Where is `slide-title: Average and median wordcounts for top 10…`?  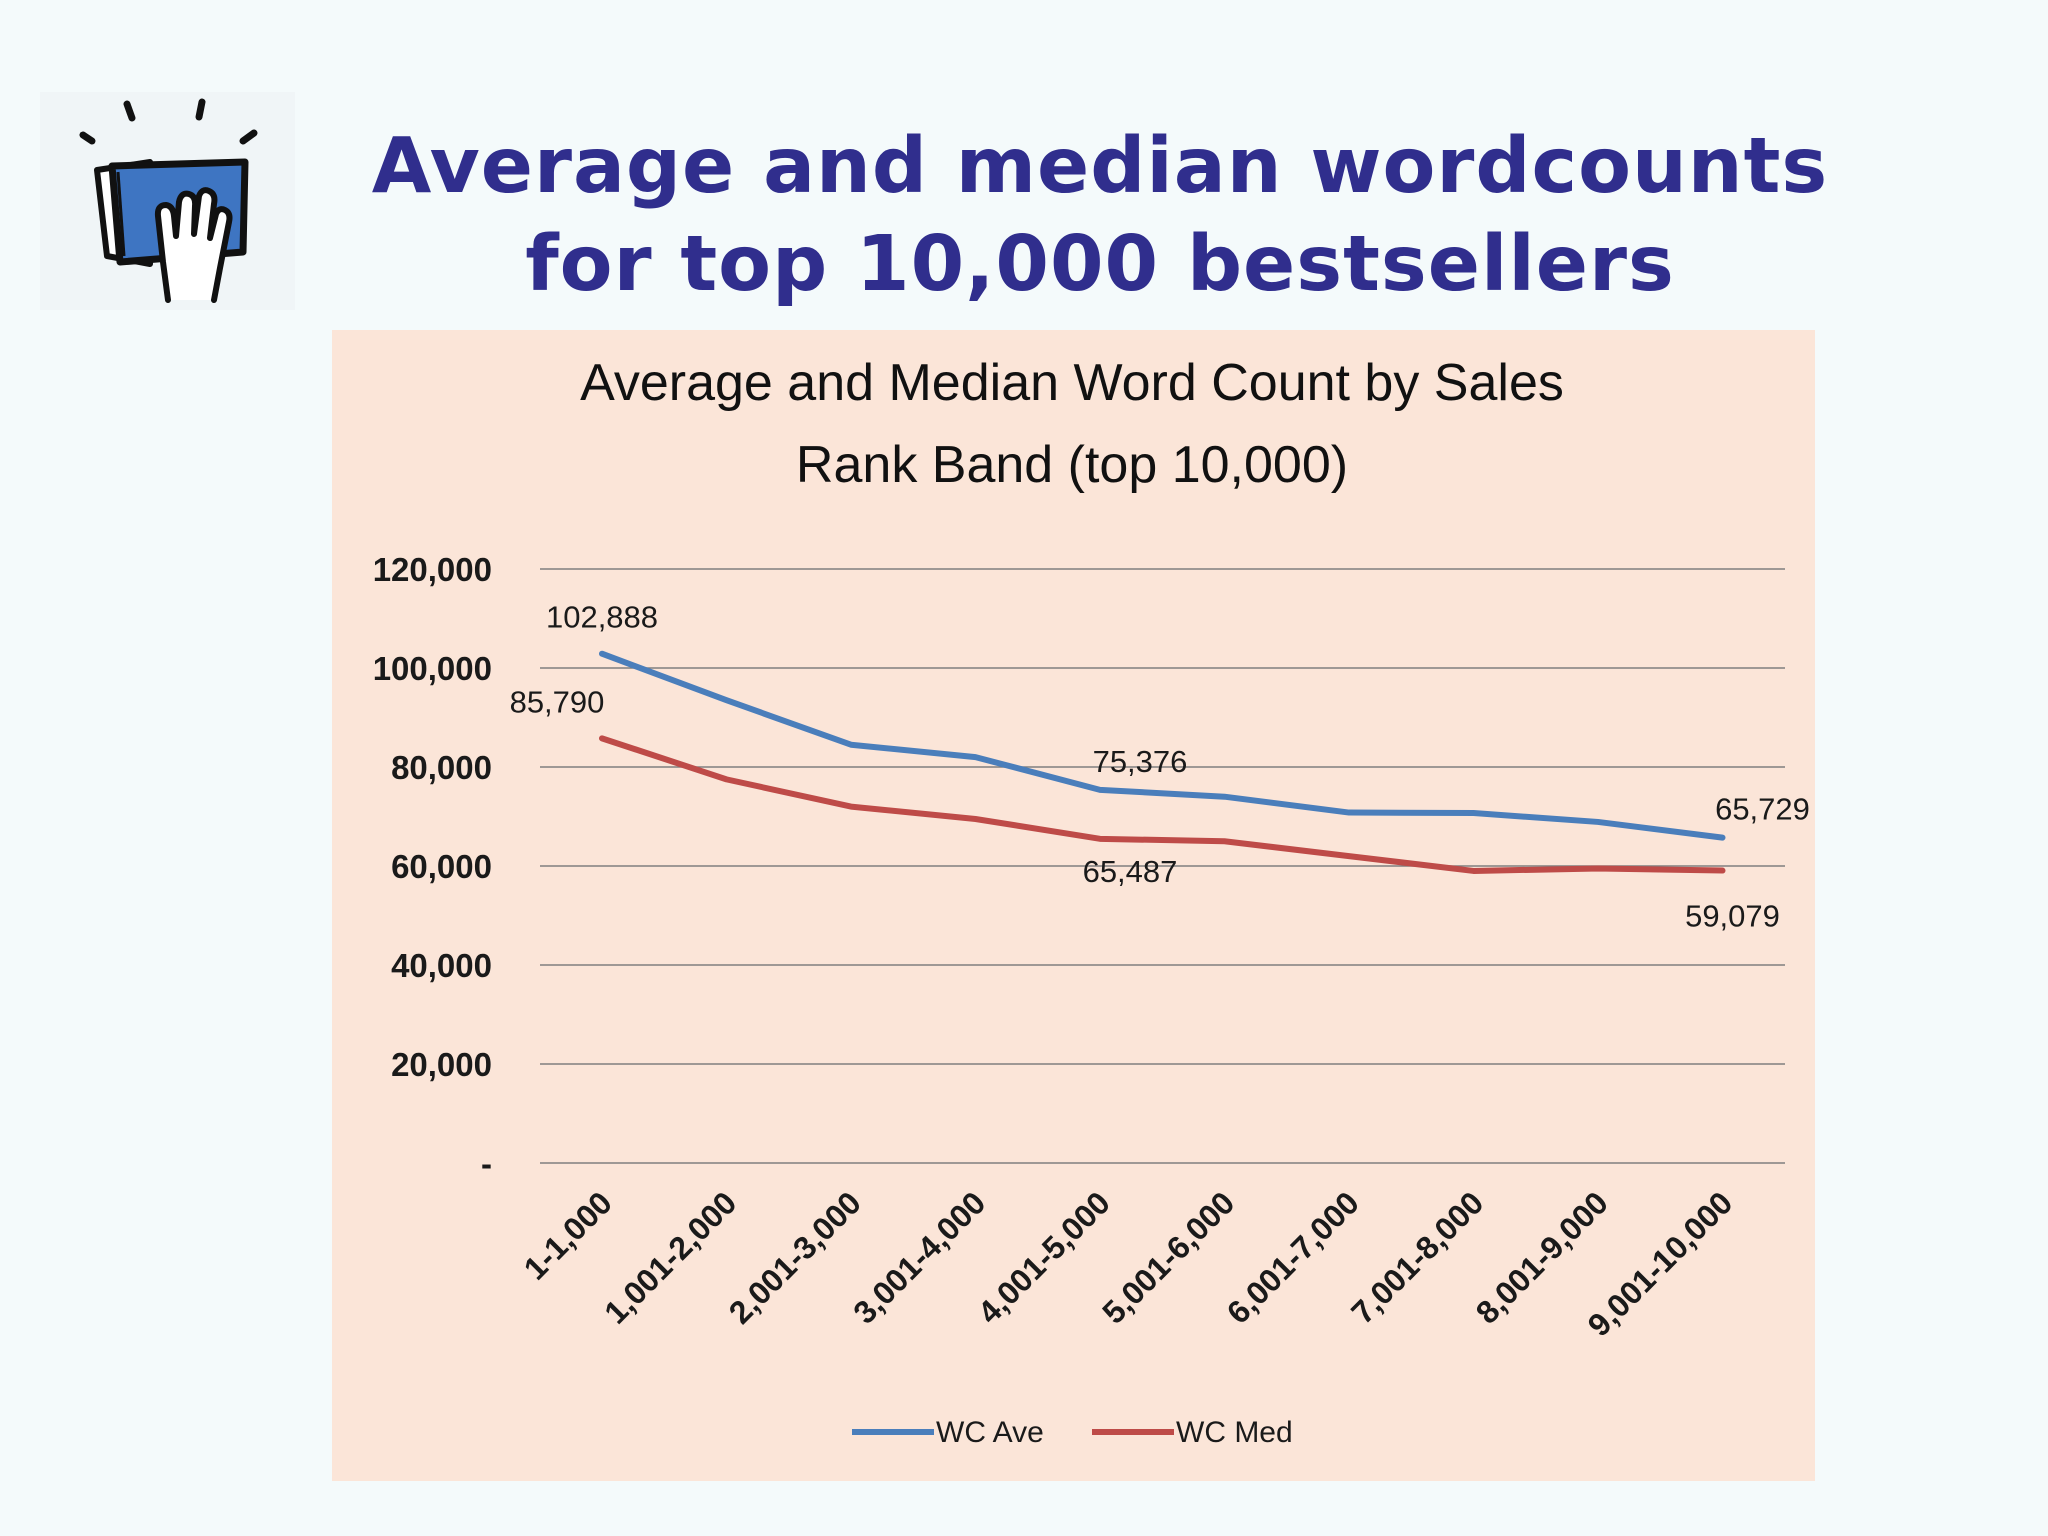
slide-title: Average and median wordcounts for top 10… is located at coordinates (1100, 216).